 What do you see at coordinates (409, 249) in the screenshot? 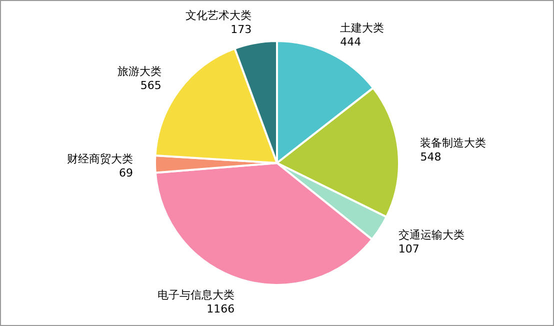
I see `data-label: 107` at bounding box center [409, 249].